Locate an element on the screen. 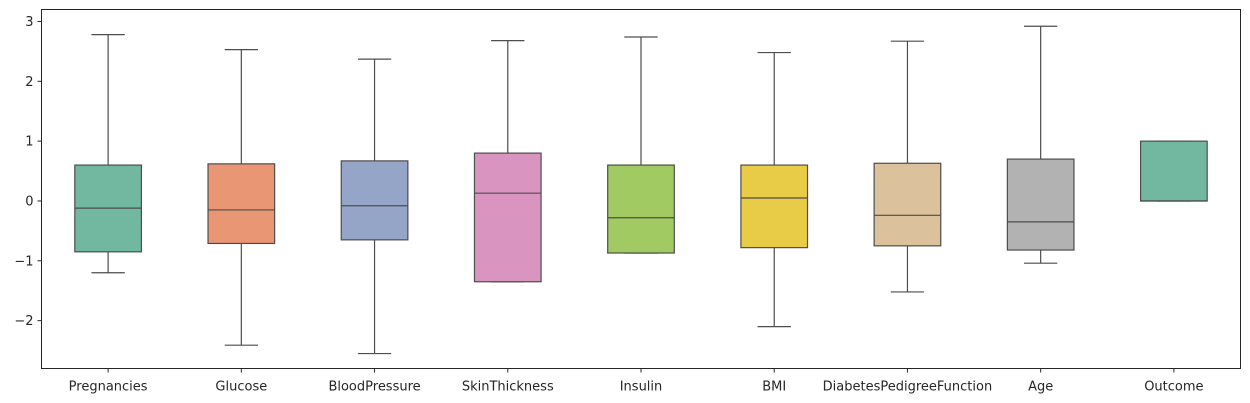 The image size is (1250, 403). y-axis: 3 2 1 0 −1 −2 is located at coordinates (28, 172).